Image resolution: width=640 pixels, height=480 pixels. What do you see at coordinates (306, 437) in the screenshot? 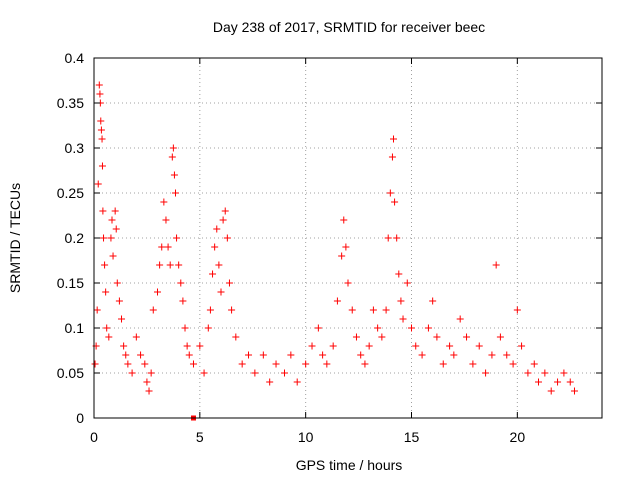
I see `x-tick-label: 10` at bounding box center [306, 437].